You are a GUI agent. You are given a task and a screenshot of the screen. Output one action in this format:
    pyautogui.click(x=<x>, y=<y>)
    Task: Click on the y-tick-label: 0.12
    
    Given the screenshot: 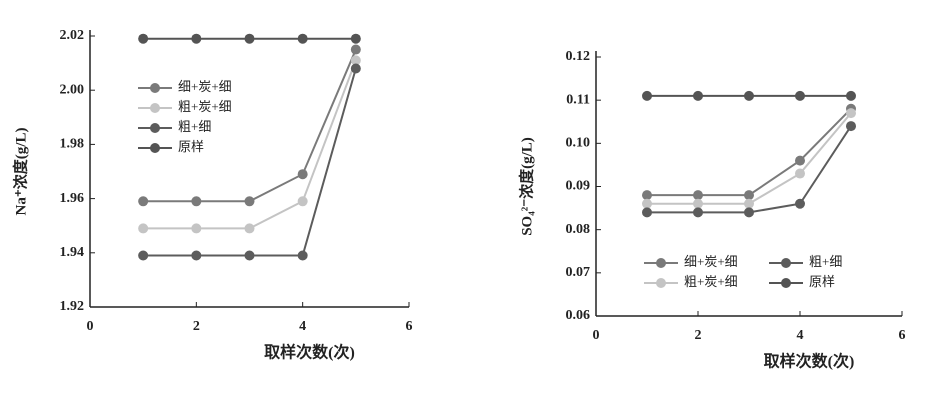 What is the action you would take?
    pyautogui.click(x=578, y=56)
    